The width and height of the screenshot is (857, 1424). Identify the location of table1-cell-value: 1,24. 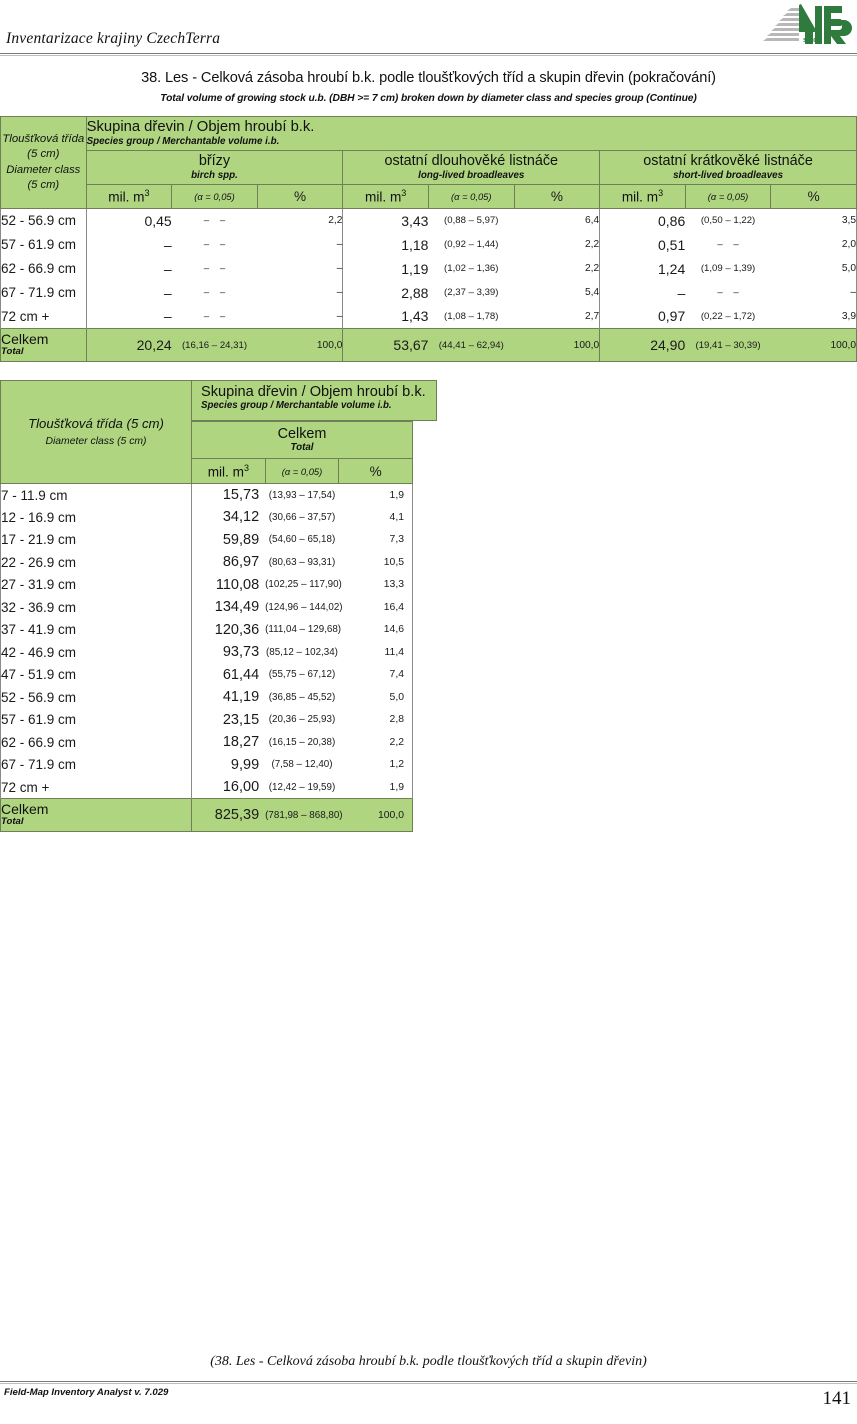
(642, 268).